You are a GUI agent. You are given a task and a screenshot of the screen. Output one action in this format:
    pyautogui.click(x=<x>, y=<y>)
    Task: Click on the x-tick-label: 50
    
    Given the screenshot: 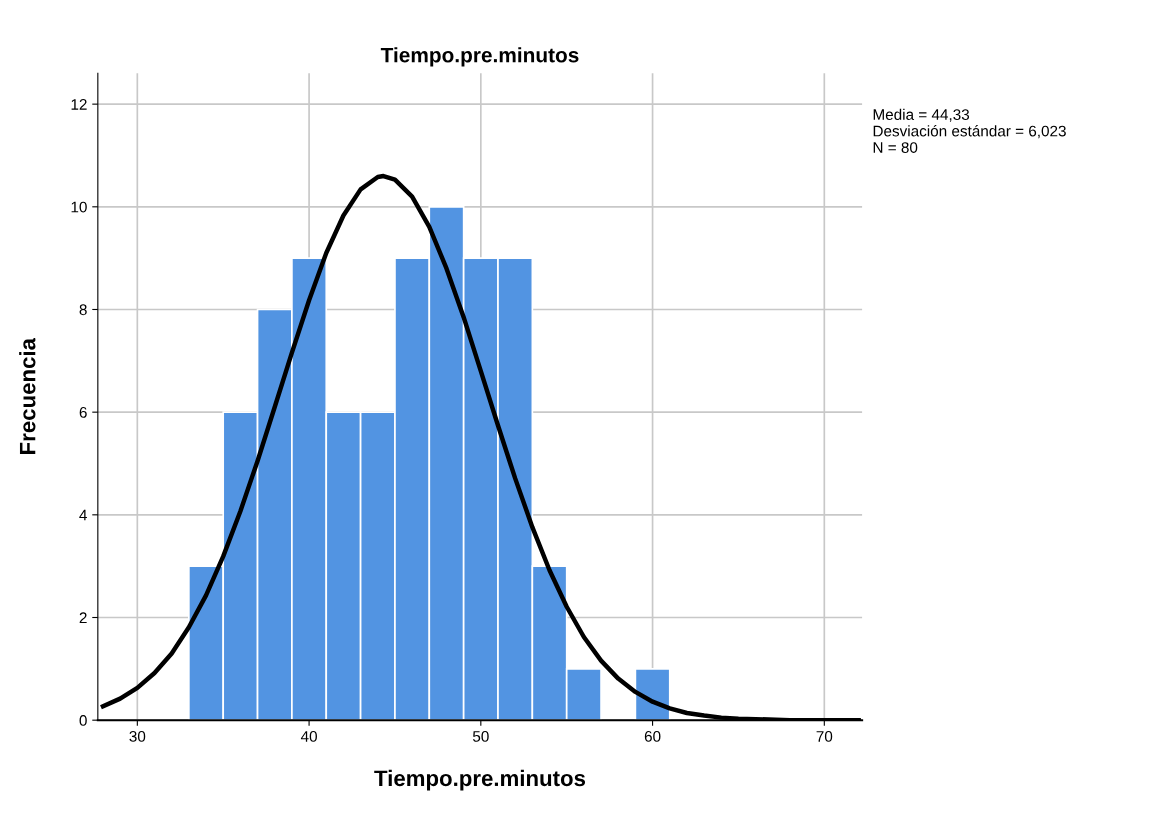 What is the action you would take?
    pyautogui.click(x=480, y=736)
    